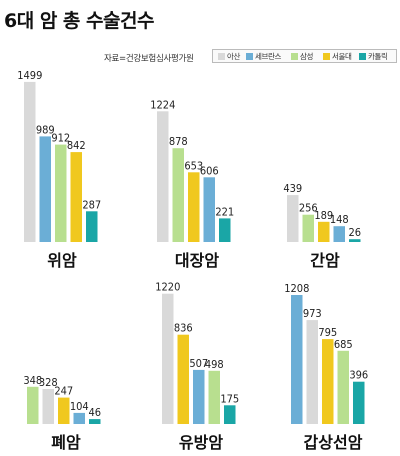 This screenshot has height=456, width=400. Describe the element at coordinates (312, 313) in the screenshot. I see `data-label: 973` at that location.